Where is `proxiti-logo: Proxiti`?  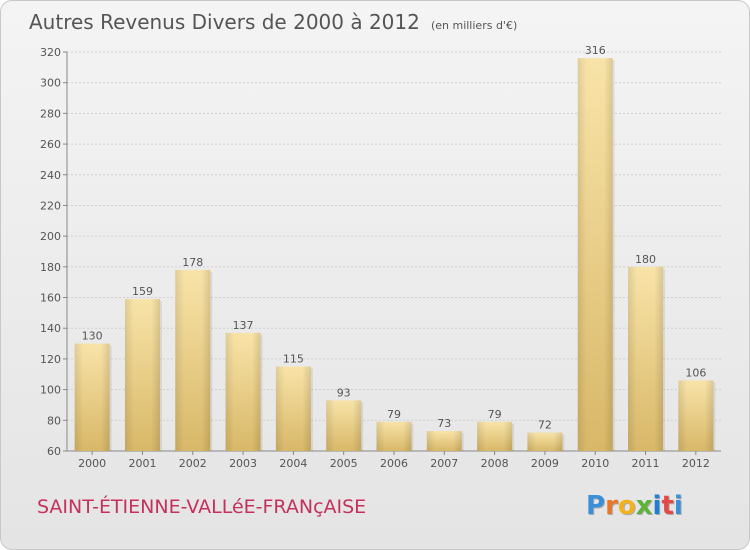 proxiti-logo: Proxiti is located at coordinates (634, 506).